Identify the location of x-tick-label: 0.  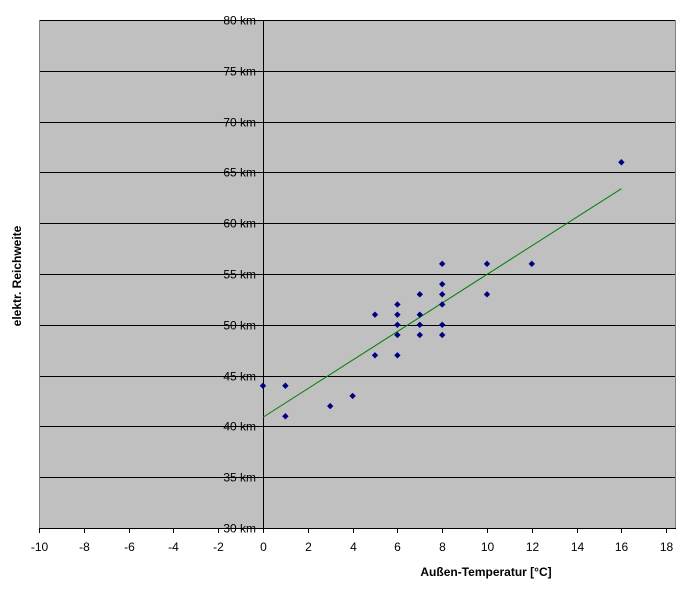
(263, 547).